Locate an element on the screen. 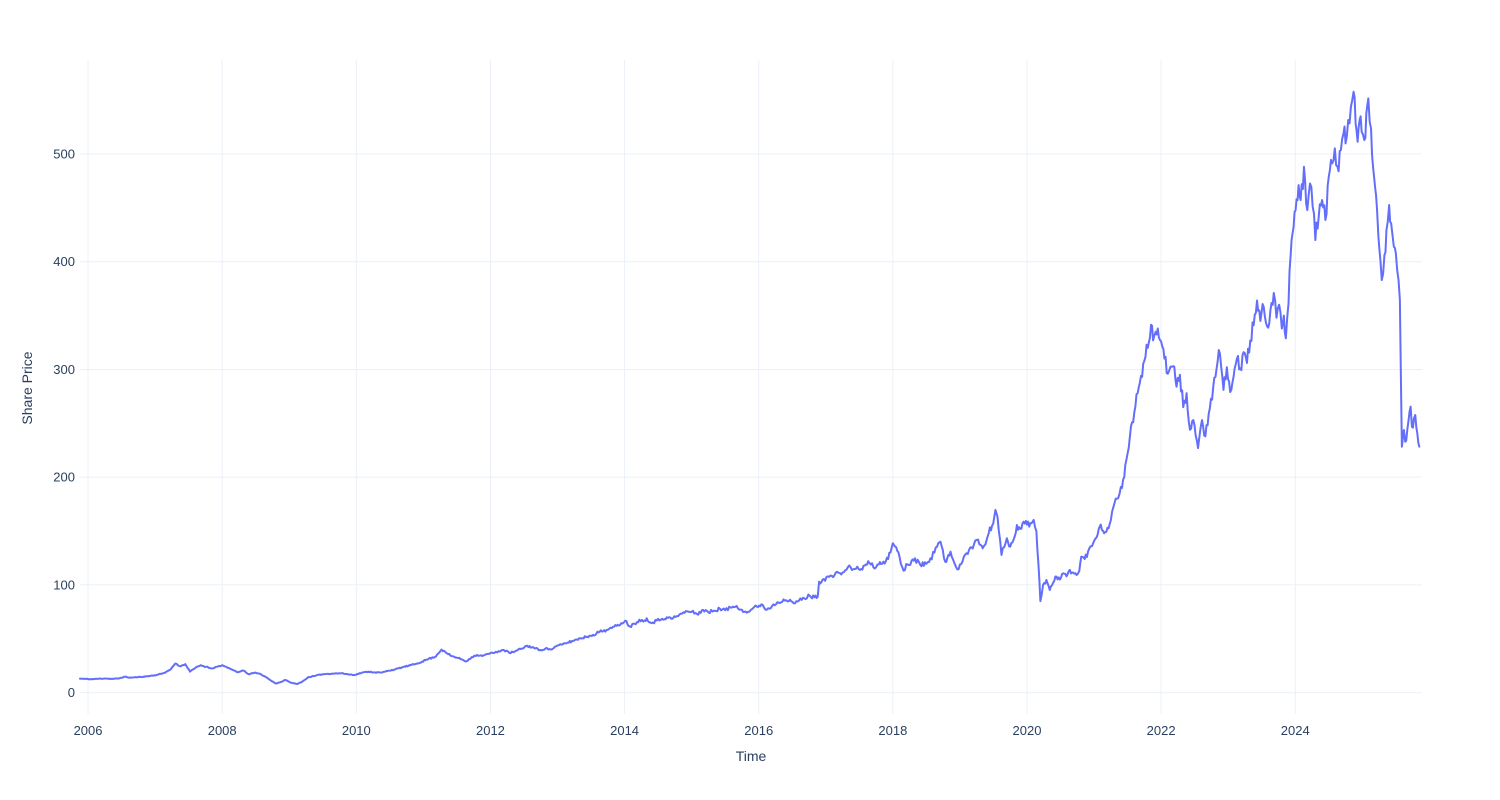 The width and height of the screenshot is (1500, 800). y-tick-label: 200 is located at coordinates (64, 477).